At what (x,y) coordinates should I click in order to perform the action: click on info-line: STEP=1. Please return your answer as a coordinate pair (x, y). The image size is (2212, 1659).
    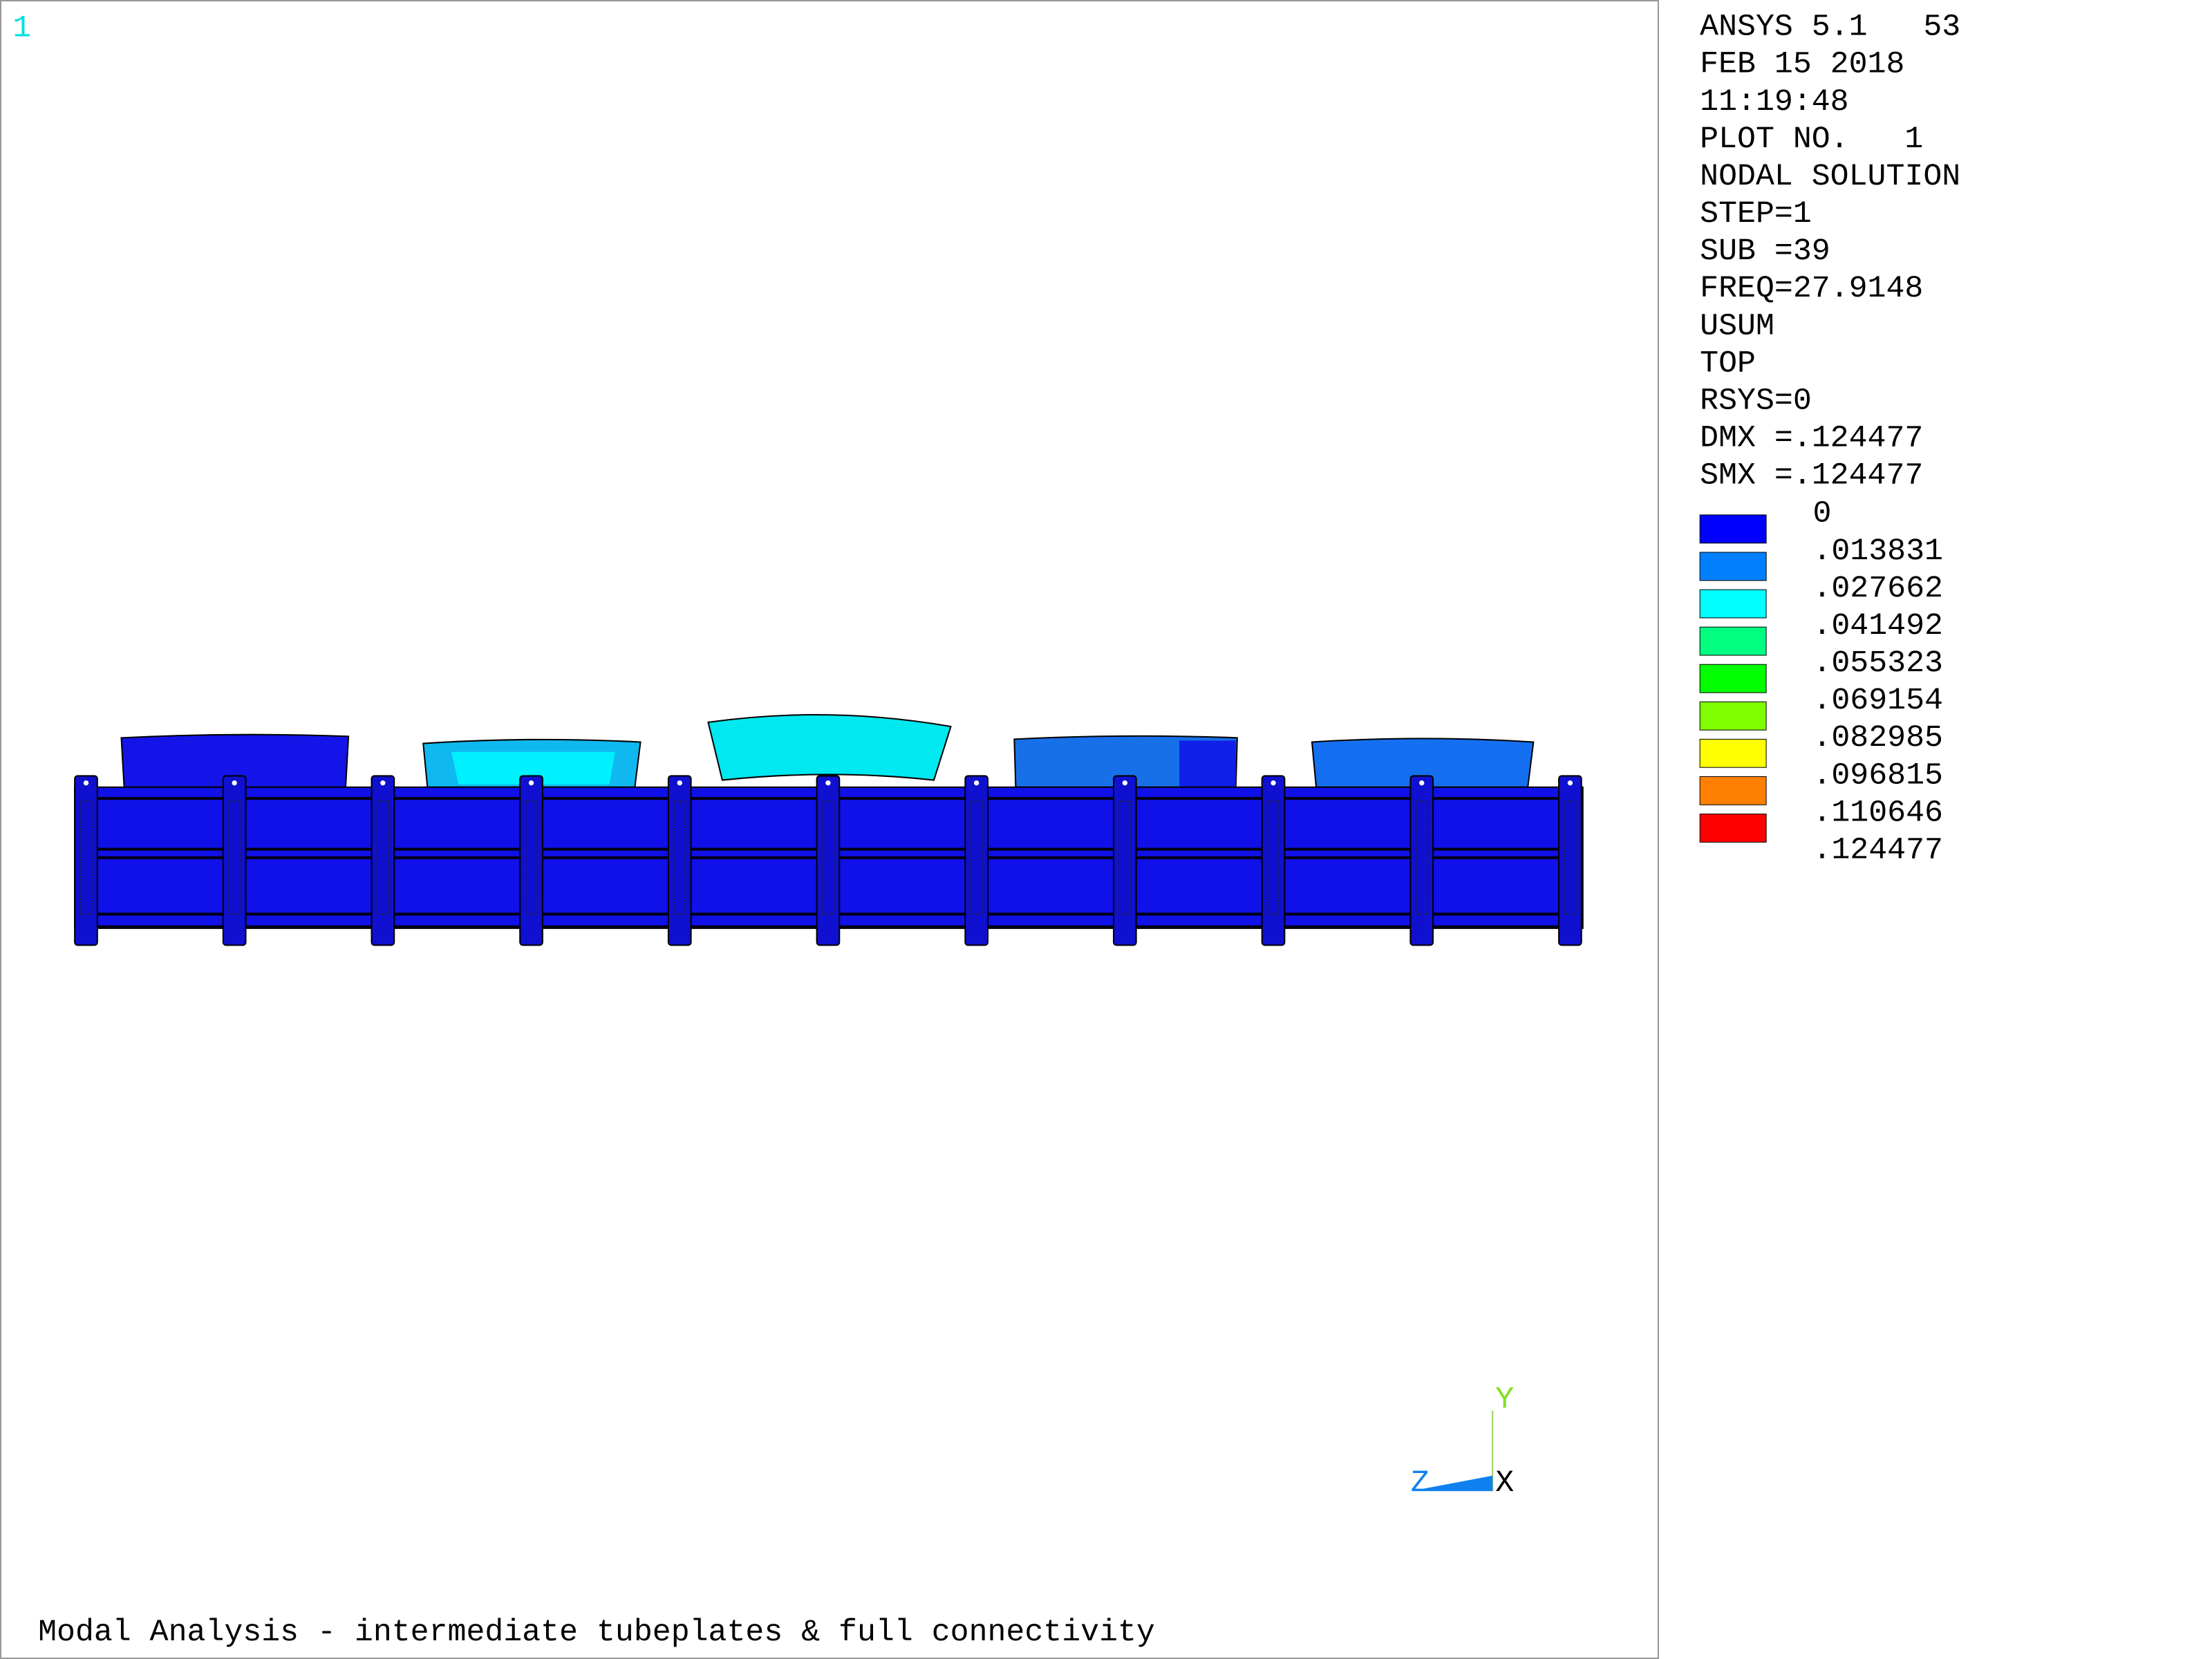
    Looking at the image, I should click on (1756, 215).